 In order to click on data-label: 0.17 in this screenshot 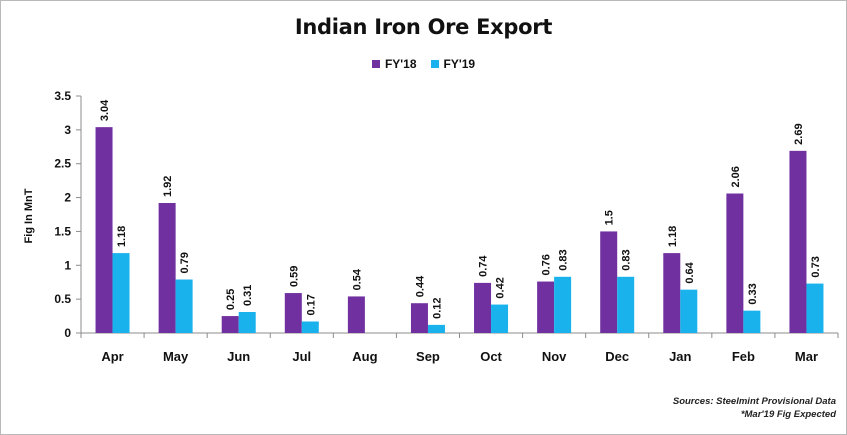, I will do `click(311, 304)`.